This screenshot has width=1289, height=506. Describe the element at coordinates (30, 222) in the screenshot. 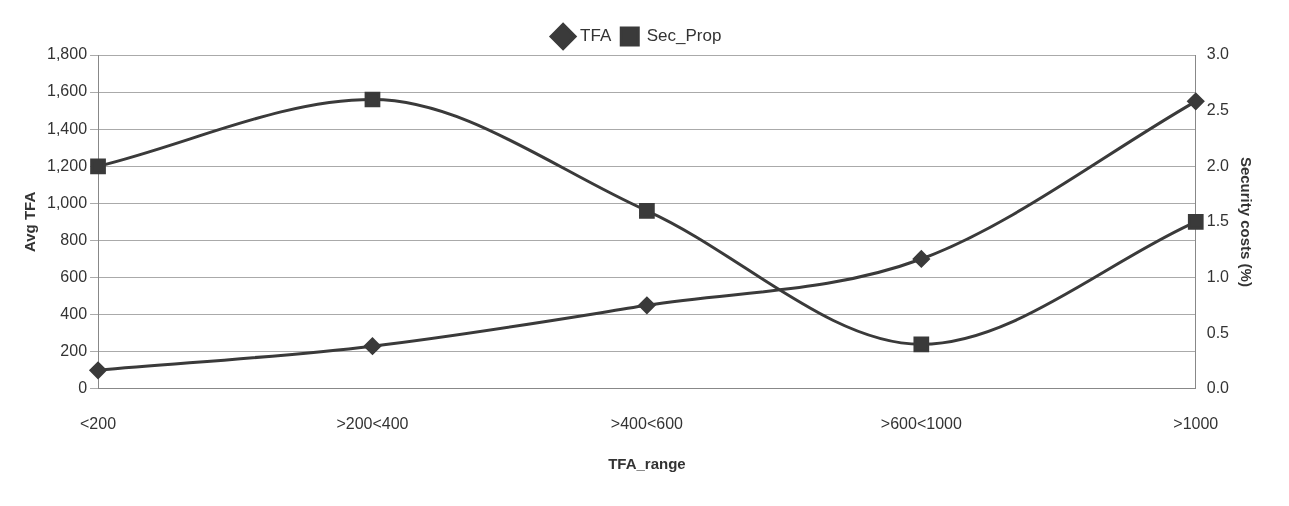

I see `y-axis-title: Avg TFA` at that location.